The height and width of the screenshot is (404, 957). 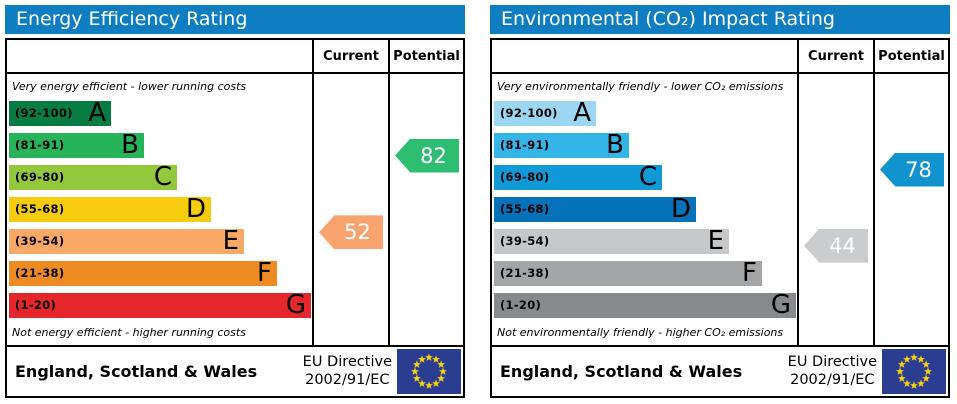 I want to click on current-rating-arrow: 52, so click(x=351, y=232).